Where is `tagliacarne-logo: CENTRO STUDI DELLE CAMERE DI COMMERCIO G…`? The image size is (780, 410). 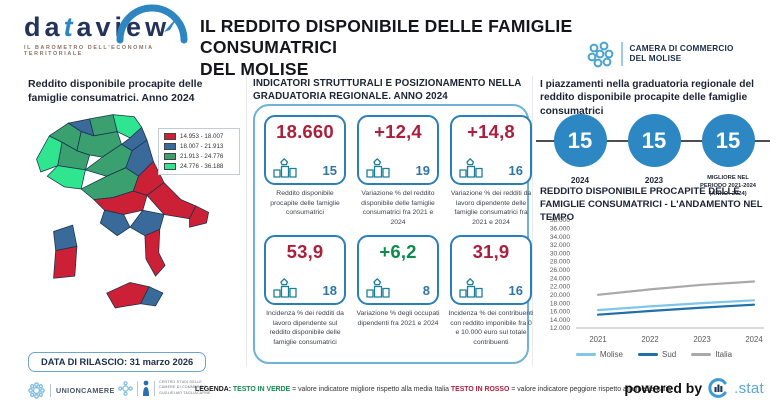 tagliacarne-logo: CENTRO STUDI DELLE CAMERE DI COMMERCIO G… is located at coordinates (164, 388).